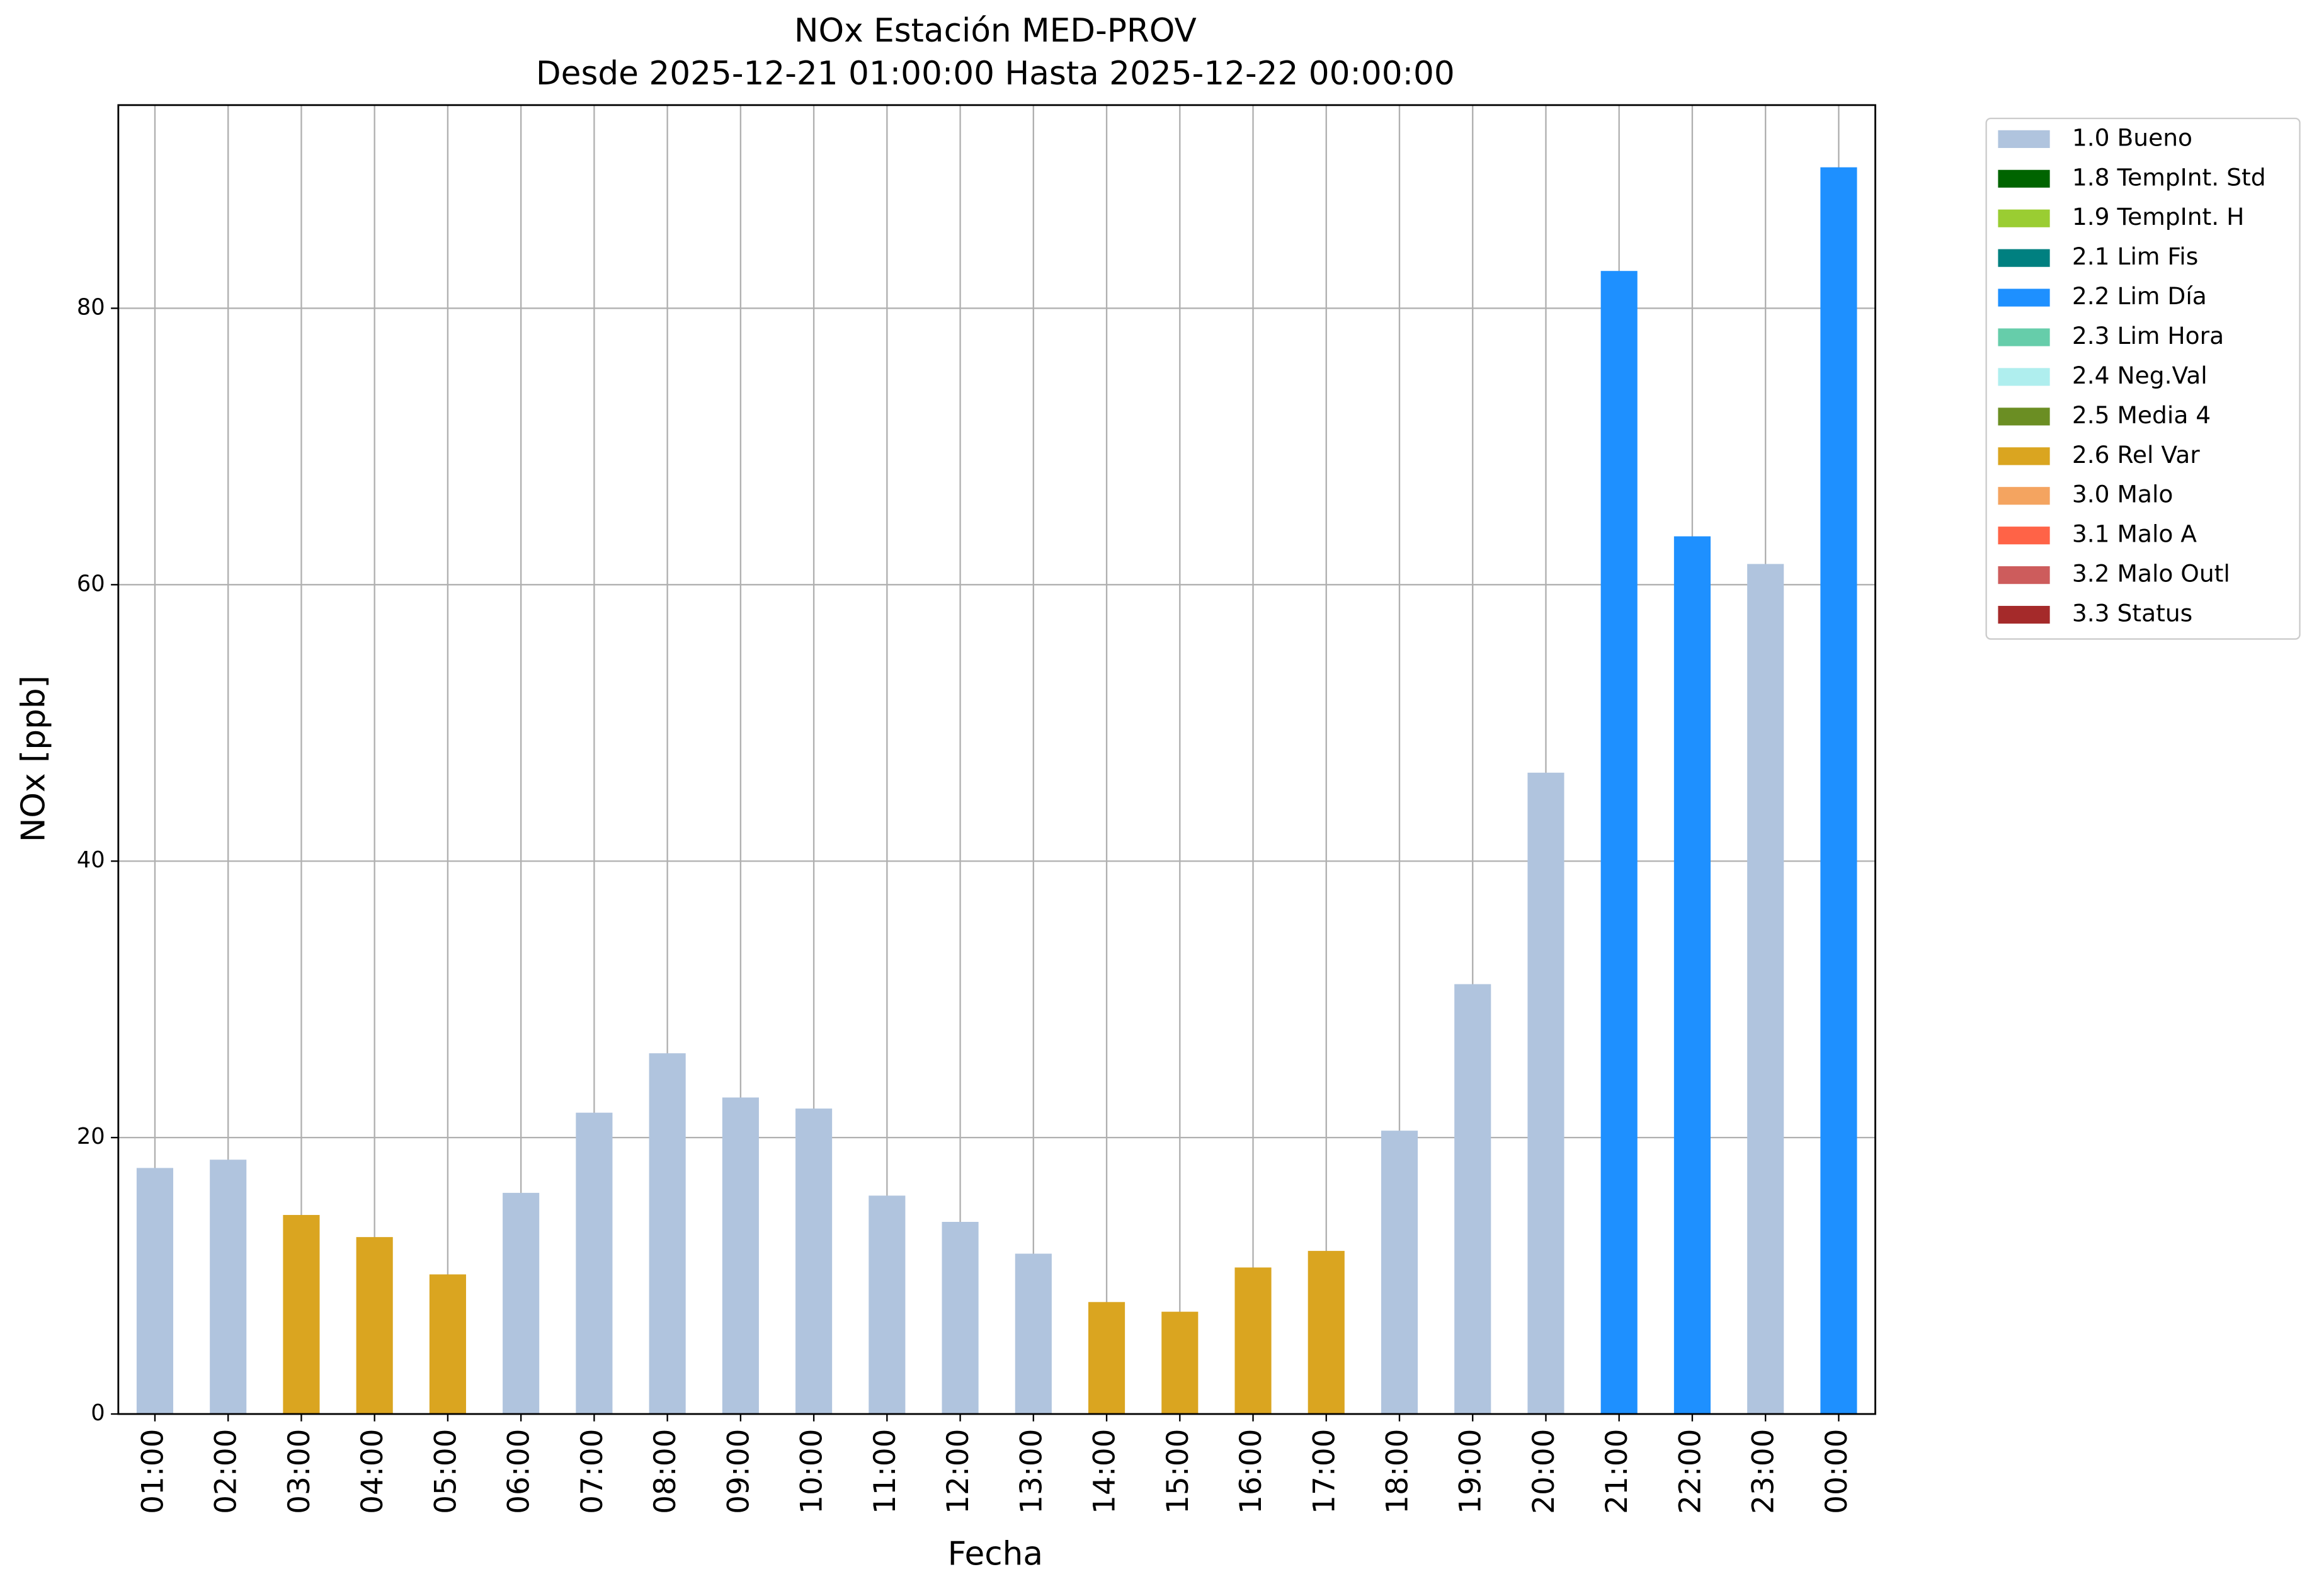 The height and width of the screenshot is (1596, 2319). What do you see at coordinates (1324, 1471) in the screenshot?
I see `x-tick-label: 17:00` at bounding box center [1324, 1471].